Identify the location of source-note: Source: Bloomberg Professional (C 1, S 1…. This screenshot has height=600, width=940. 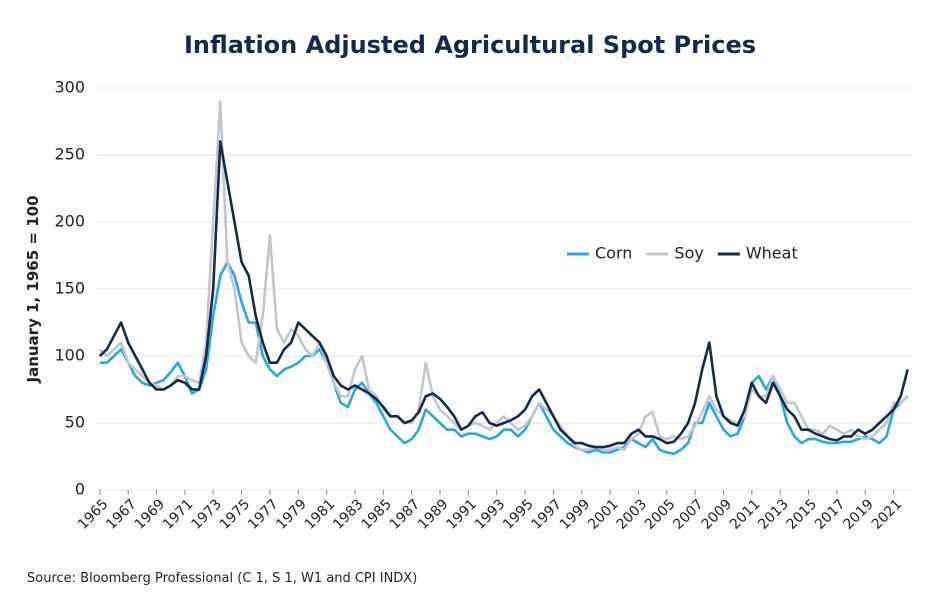
(222, 578).